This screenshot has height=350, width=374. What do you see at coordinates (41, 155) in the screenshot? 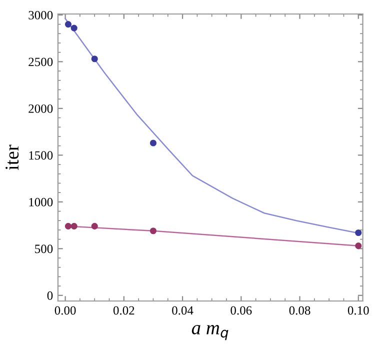
I see `y-tick-label: 1500` at bounding box center [41, 155].